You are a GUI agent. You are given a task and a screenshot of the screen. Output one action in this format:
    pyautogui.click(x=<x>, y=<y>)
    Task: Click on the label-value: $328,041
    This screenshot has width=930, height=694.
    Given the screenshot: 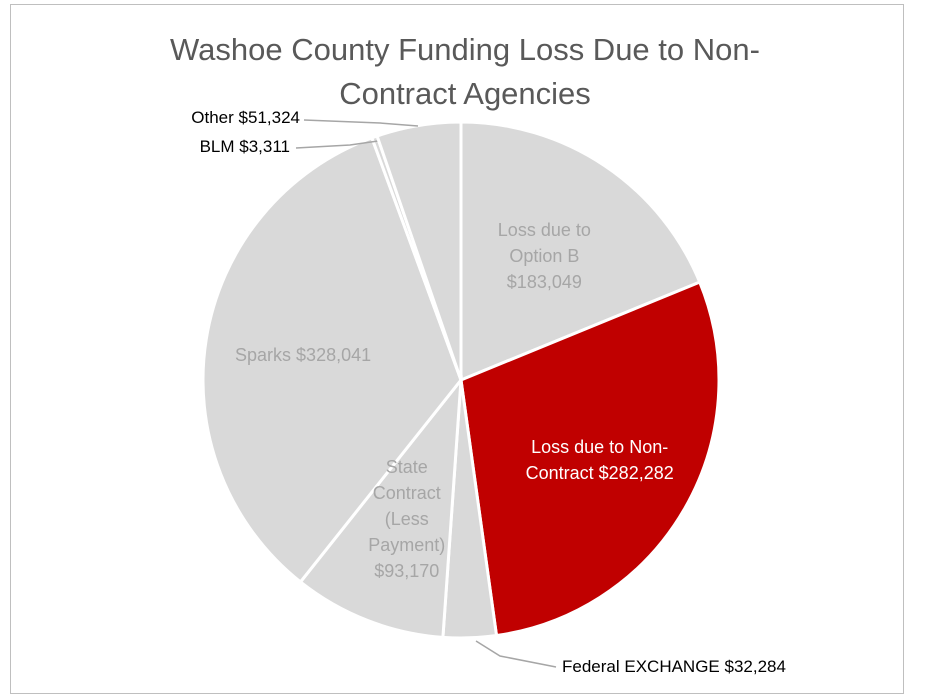 What is the action you would take?
    pyautogui.click(x=334, y=354)
    